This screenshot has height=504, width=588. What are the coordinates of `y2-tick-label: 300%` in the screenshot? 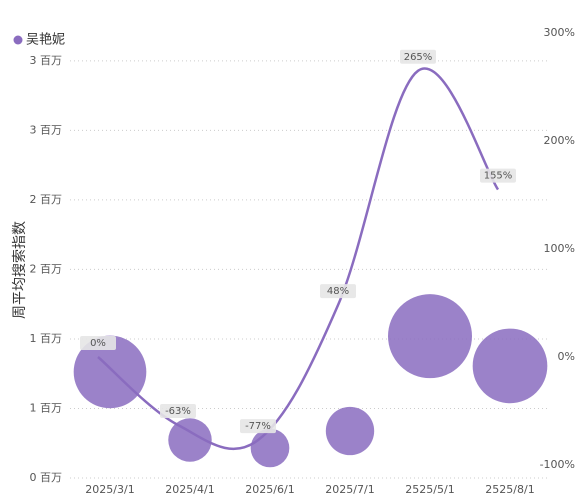 It's located at (559, 32).